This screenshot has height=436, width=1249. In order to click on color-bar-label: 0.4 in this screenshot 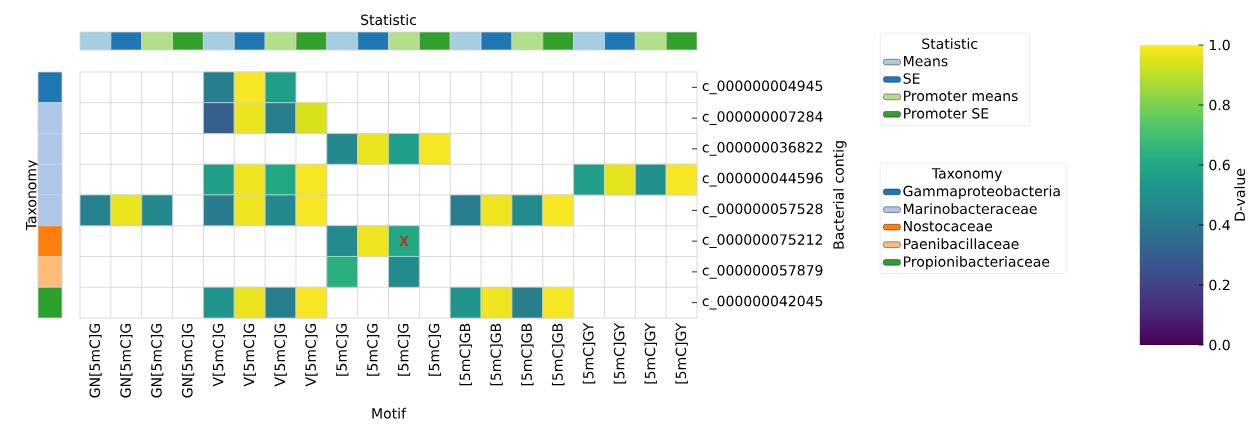, I will do `click(1219, 225)`.